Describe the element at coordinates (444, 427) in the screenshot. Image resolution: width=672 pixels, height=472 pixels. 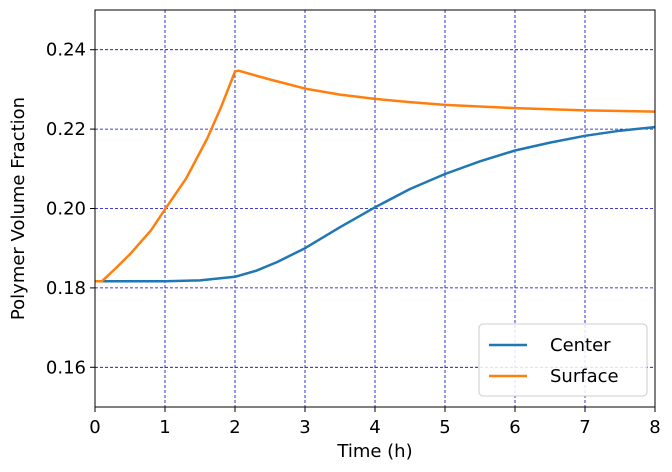
I see `x-tick-label: 5` at that location.